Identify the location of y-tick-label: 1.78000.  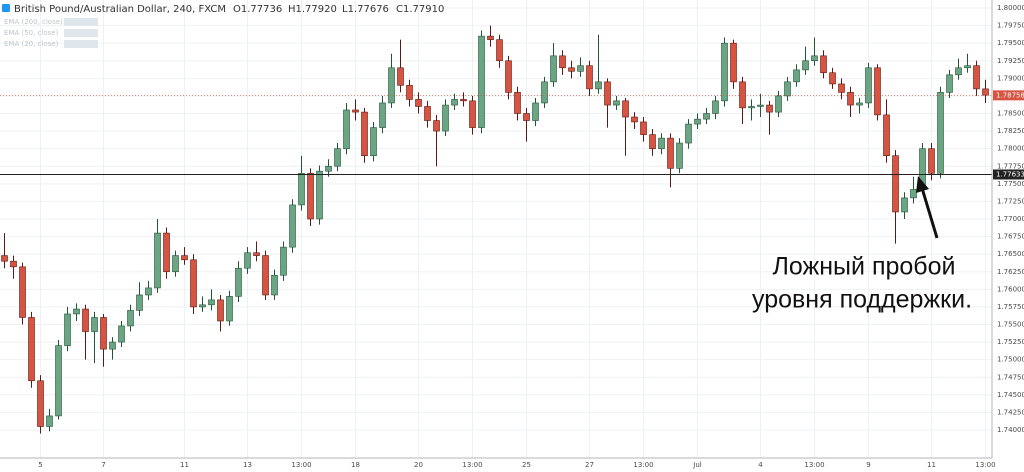
(1010, 149).